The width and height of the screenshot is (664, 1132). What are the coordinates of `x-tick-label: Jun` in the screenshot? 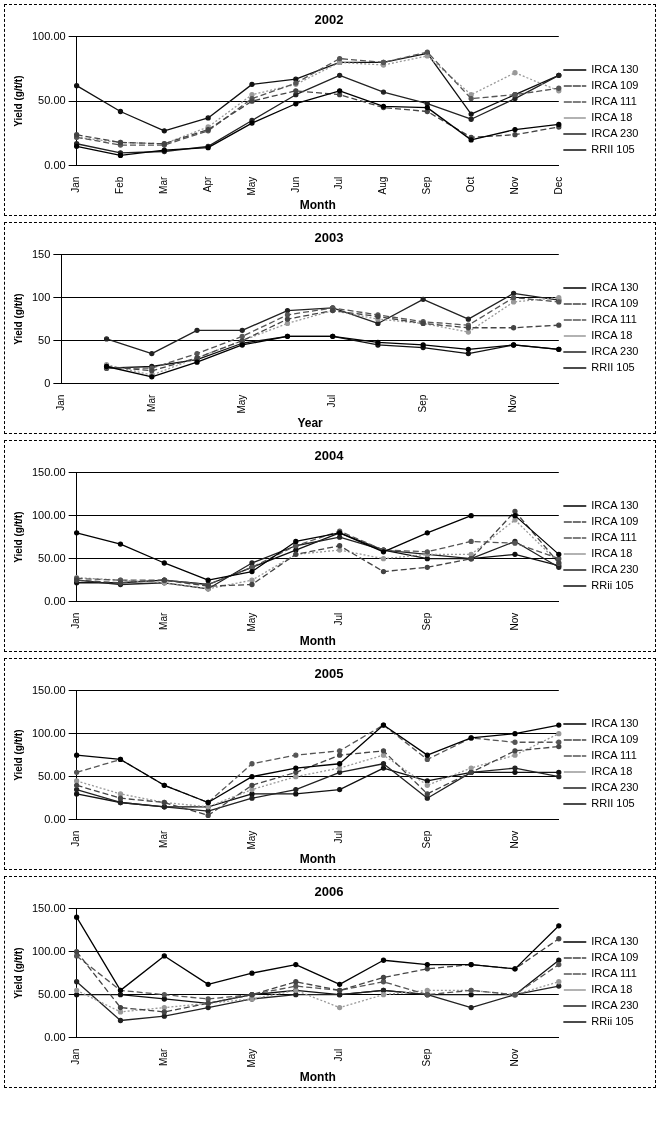 It's located at (295, 184).